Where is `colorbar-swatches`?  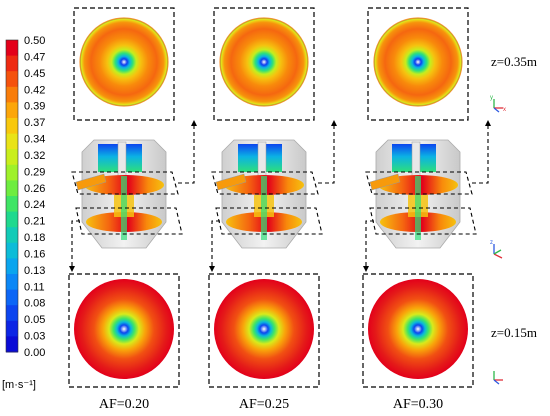
colorbar-swatches is located at coordinates (12, 196).